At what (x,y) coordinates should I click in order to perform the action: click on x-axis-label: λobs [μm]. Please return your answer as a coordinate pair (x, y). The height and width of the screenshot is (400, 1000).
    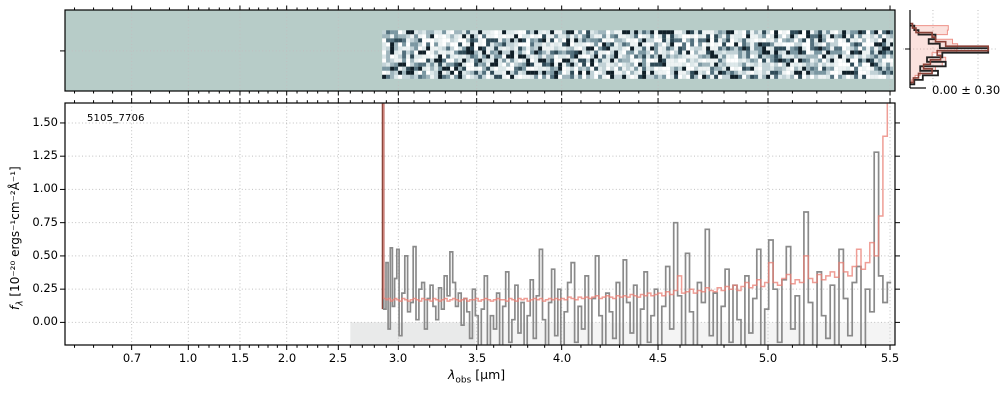
    Looking at the image, I should click on (476, 376).